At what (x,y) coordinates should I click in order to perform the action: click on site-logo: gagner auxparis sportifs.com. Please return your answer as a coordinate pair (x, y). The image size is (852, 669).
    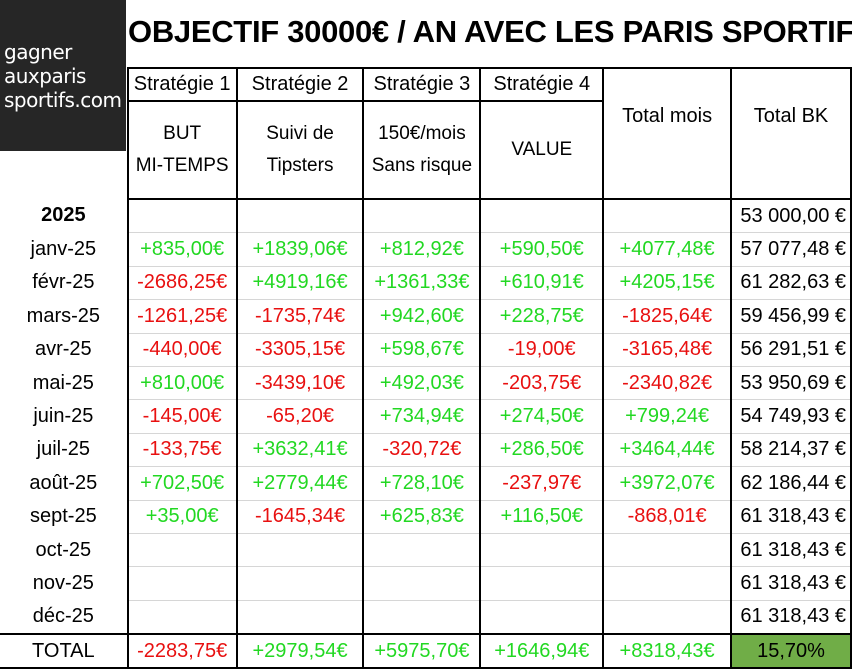
    Looking at the image, I should click on (63, 75).